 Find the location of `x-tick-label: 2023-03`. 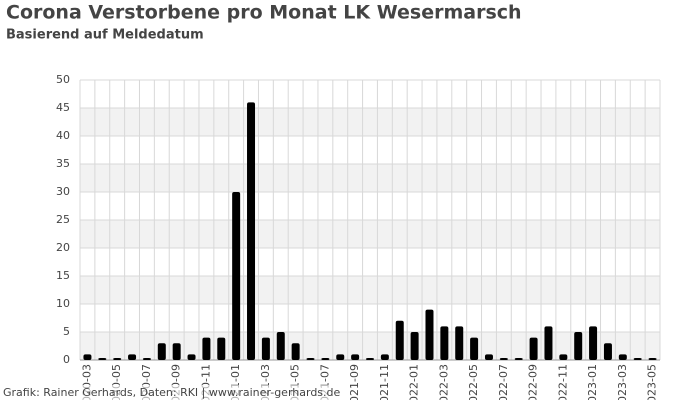

x-tick-label: 2023-03 is located at coordinates (622, 382).